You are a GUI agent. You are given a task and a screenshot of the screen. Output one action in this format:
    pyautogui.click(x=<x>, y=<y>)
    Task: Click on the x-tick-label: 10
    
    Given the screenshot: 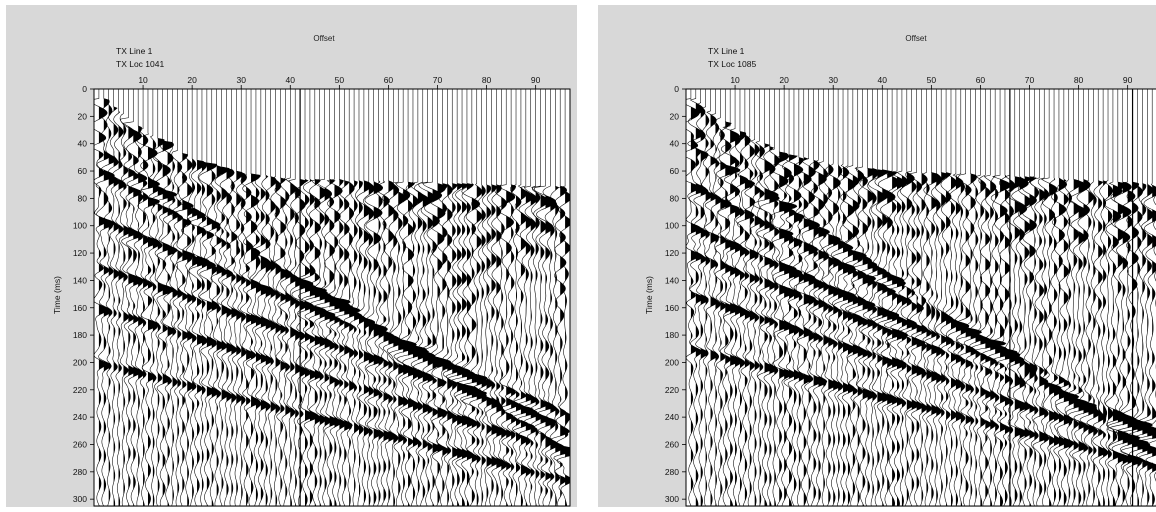 What is the action you would take?
    pyautogui.click(x=735, y=80)
    